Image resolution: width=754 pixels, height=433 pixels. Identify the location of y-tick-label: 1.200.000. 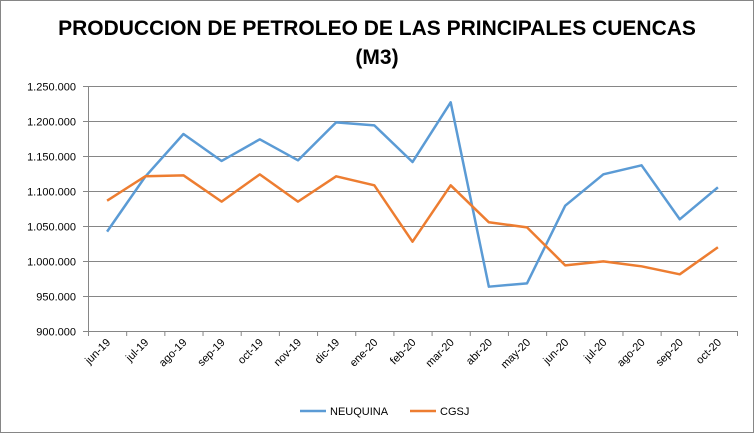
(51, 123).